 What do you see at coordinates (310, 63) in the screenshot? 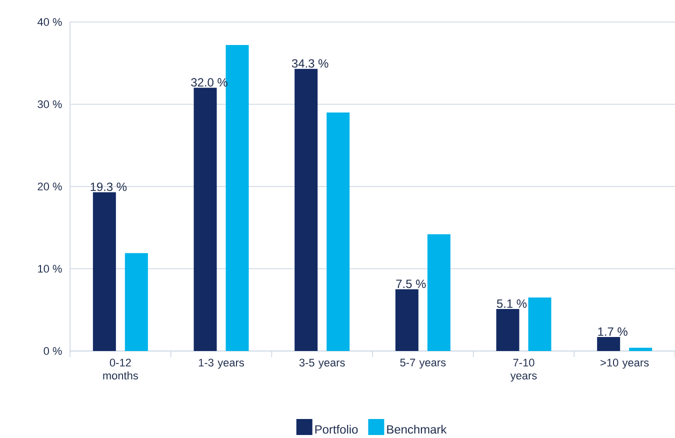
I see `data-label: 34.3 %` at bounding box center [310, 63].